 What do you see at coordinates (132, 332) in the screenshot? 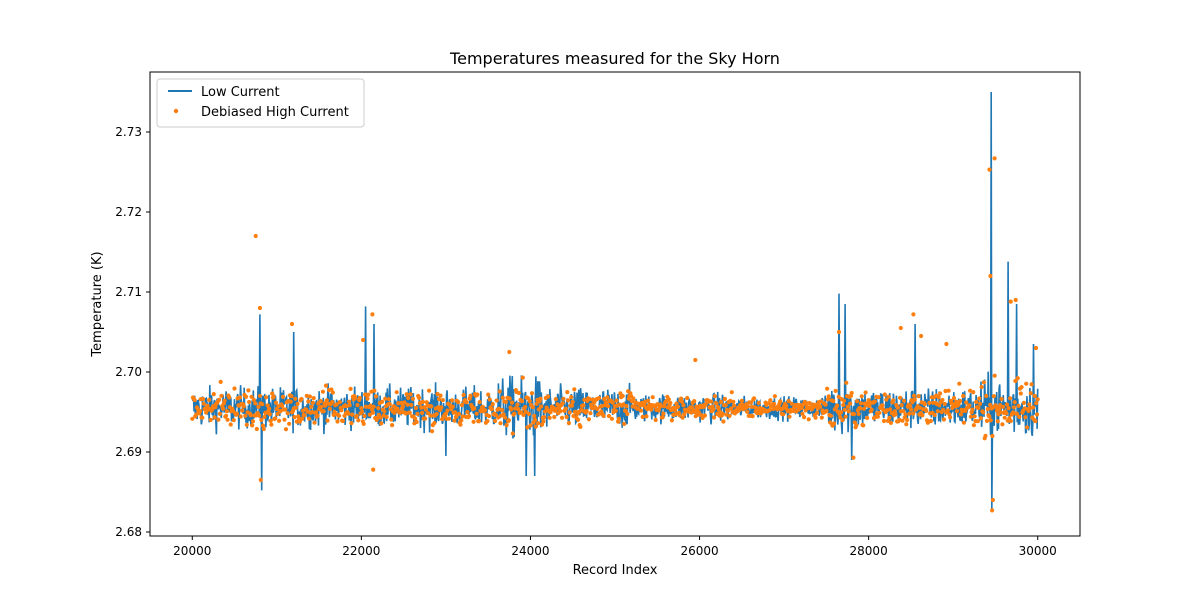
I see `y-axis: 2.68 2.69 2.70 2.71 2.72 2.73` at bounding box center [132, 332].